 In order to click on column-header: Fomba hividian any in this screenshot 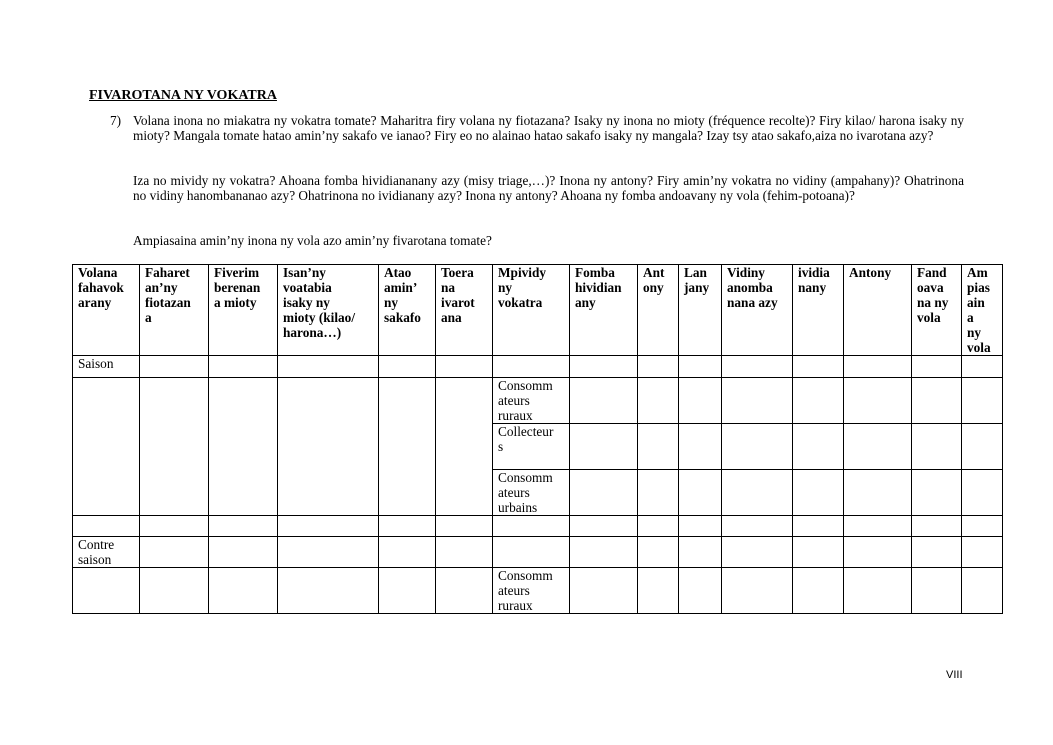, I will do `click(603, 310)`.